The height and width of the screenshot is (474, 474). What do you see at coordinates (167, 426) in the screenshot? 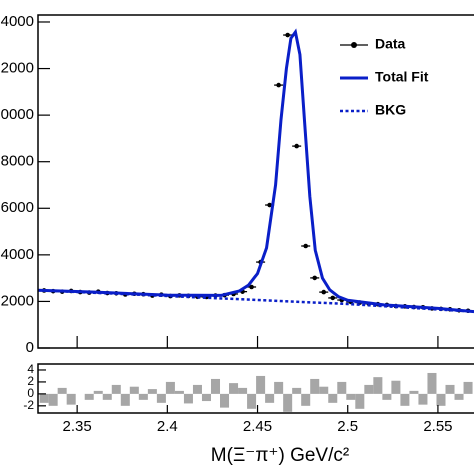
I see `x-tick-label: 2.4` at bounding box center [167, 426].